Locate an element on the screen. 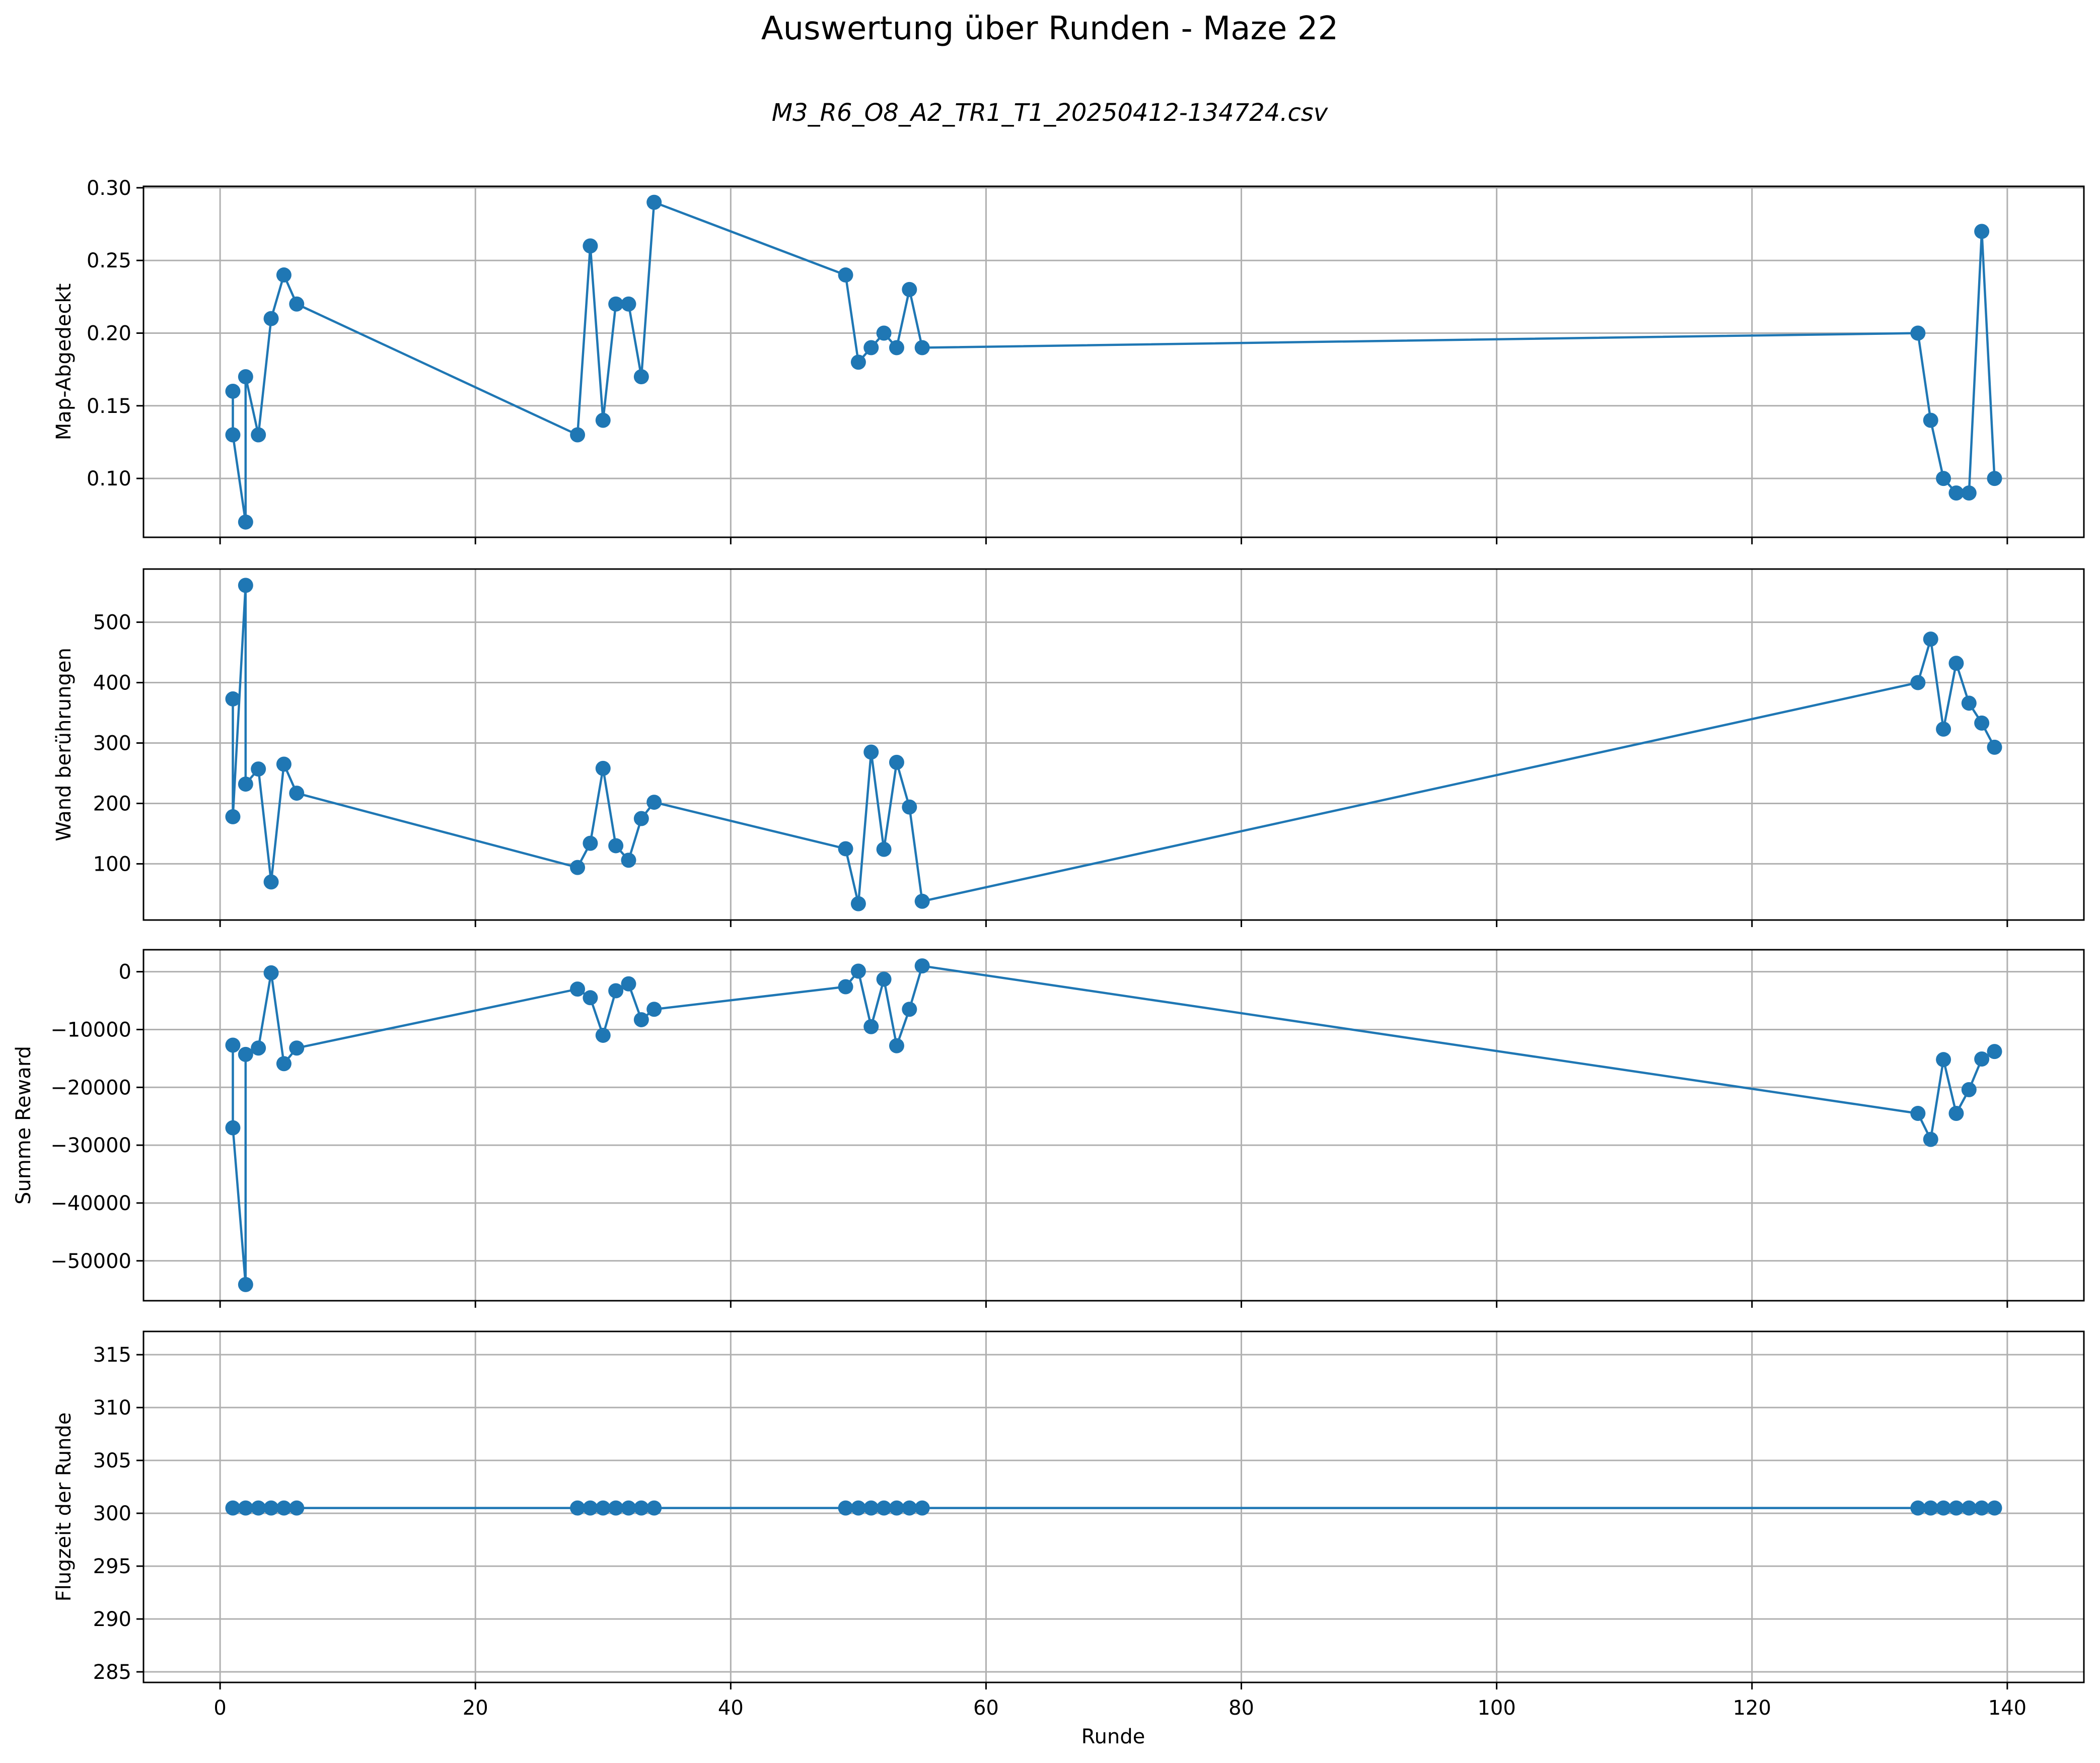 This screenshot has width=2100, height=1763. flugzeit-y-tick-label: 295 is located at coordinates (112, 1566).